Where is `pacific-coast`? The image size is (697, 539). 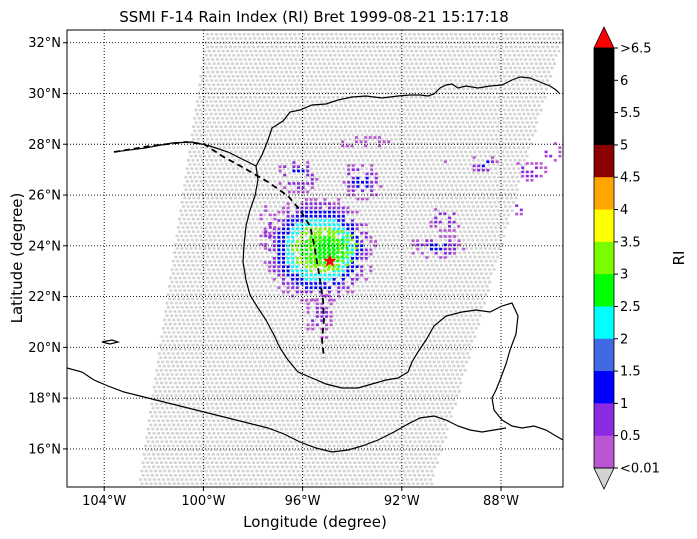
pacific-coast is located at coordinates (287, 410).